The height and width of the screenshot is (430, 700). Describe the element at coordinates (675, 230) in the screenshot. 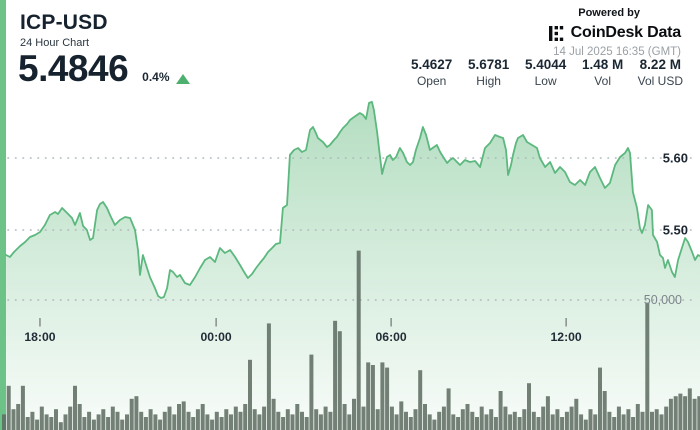

I see `svg-text: 5.50` at that location.